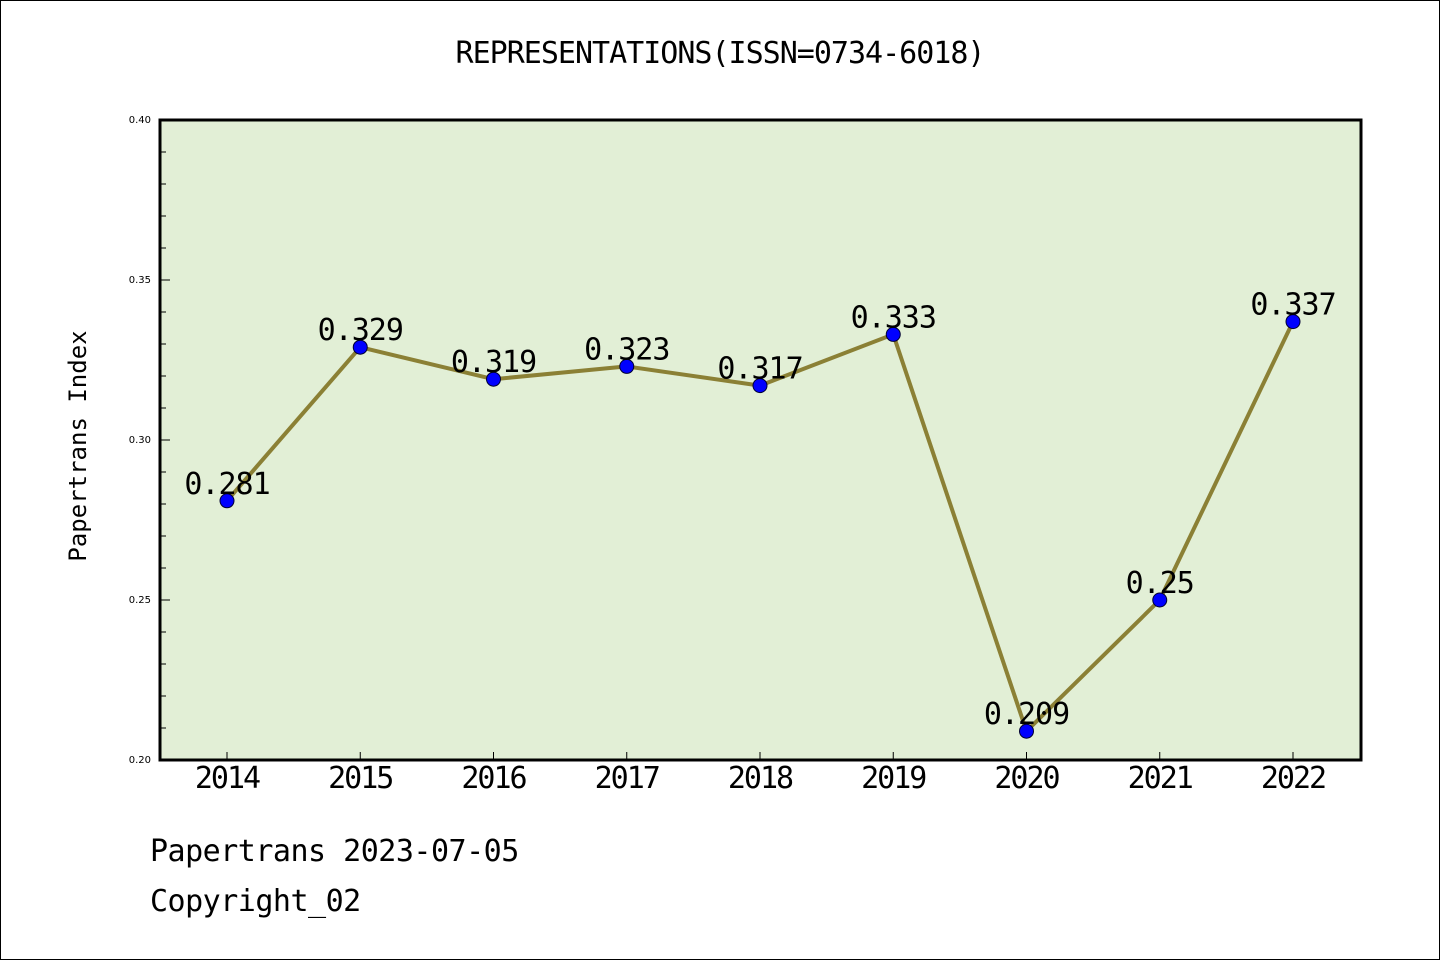 This screenshot has height=960, width=1440. I want to click on y-tick-label: 0.35, so click(140, 280).